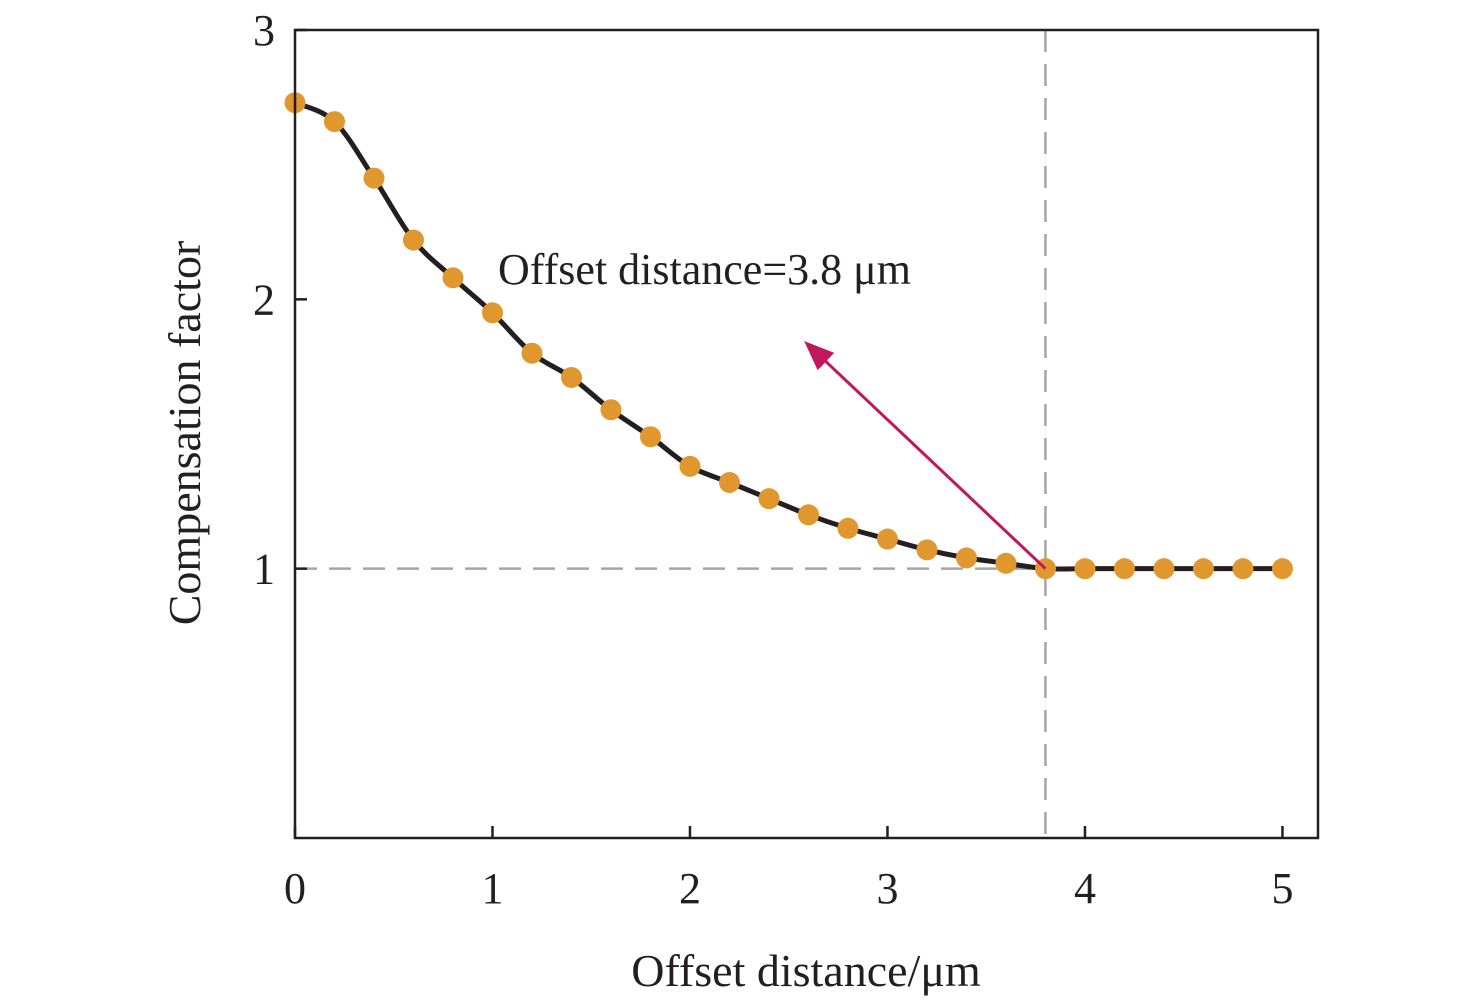  Describe the element at coordinates (772, 407) in the screenshot. I see `annotation: Offset distance=3.8 μm` at that location.